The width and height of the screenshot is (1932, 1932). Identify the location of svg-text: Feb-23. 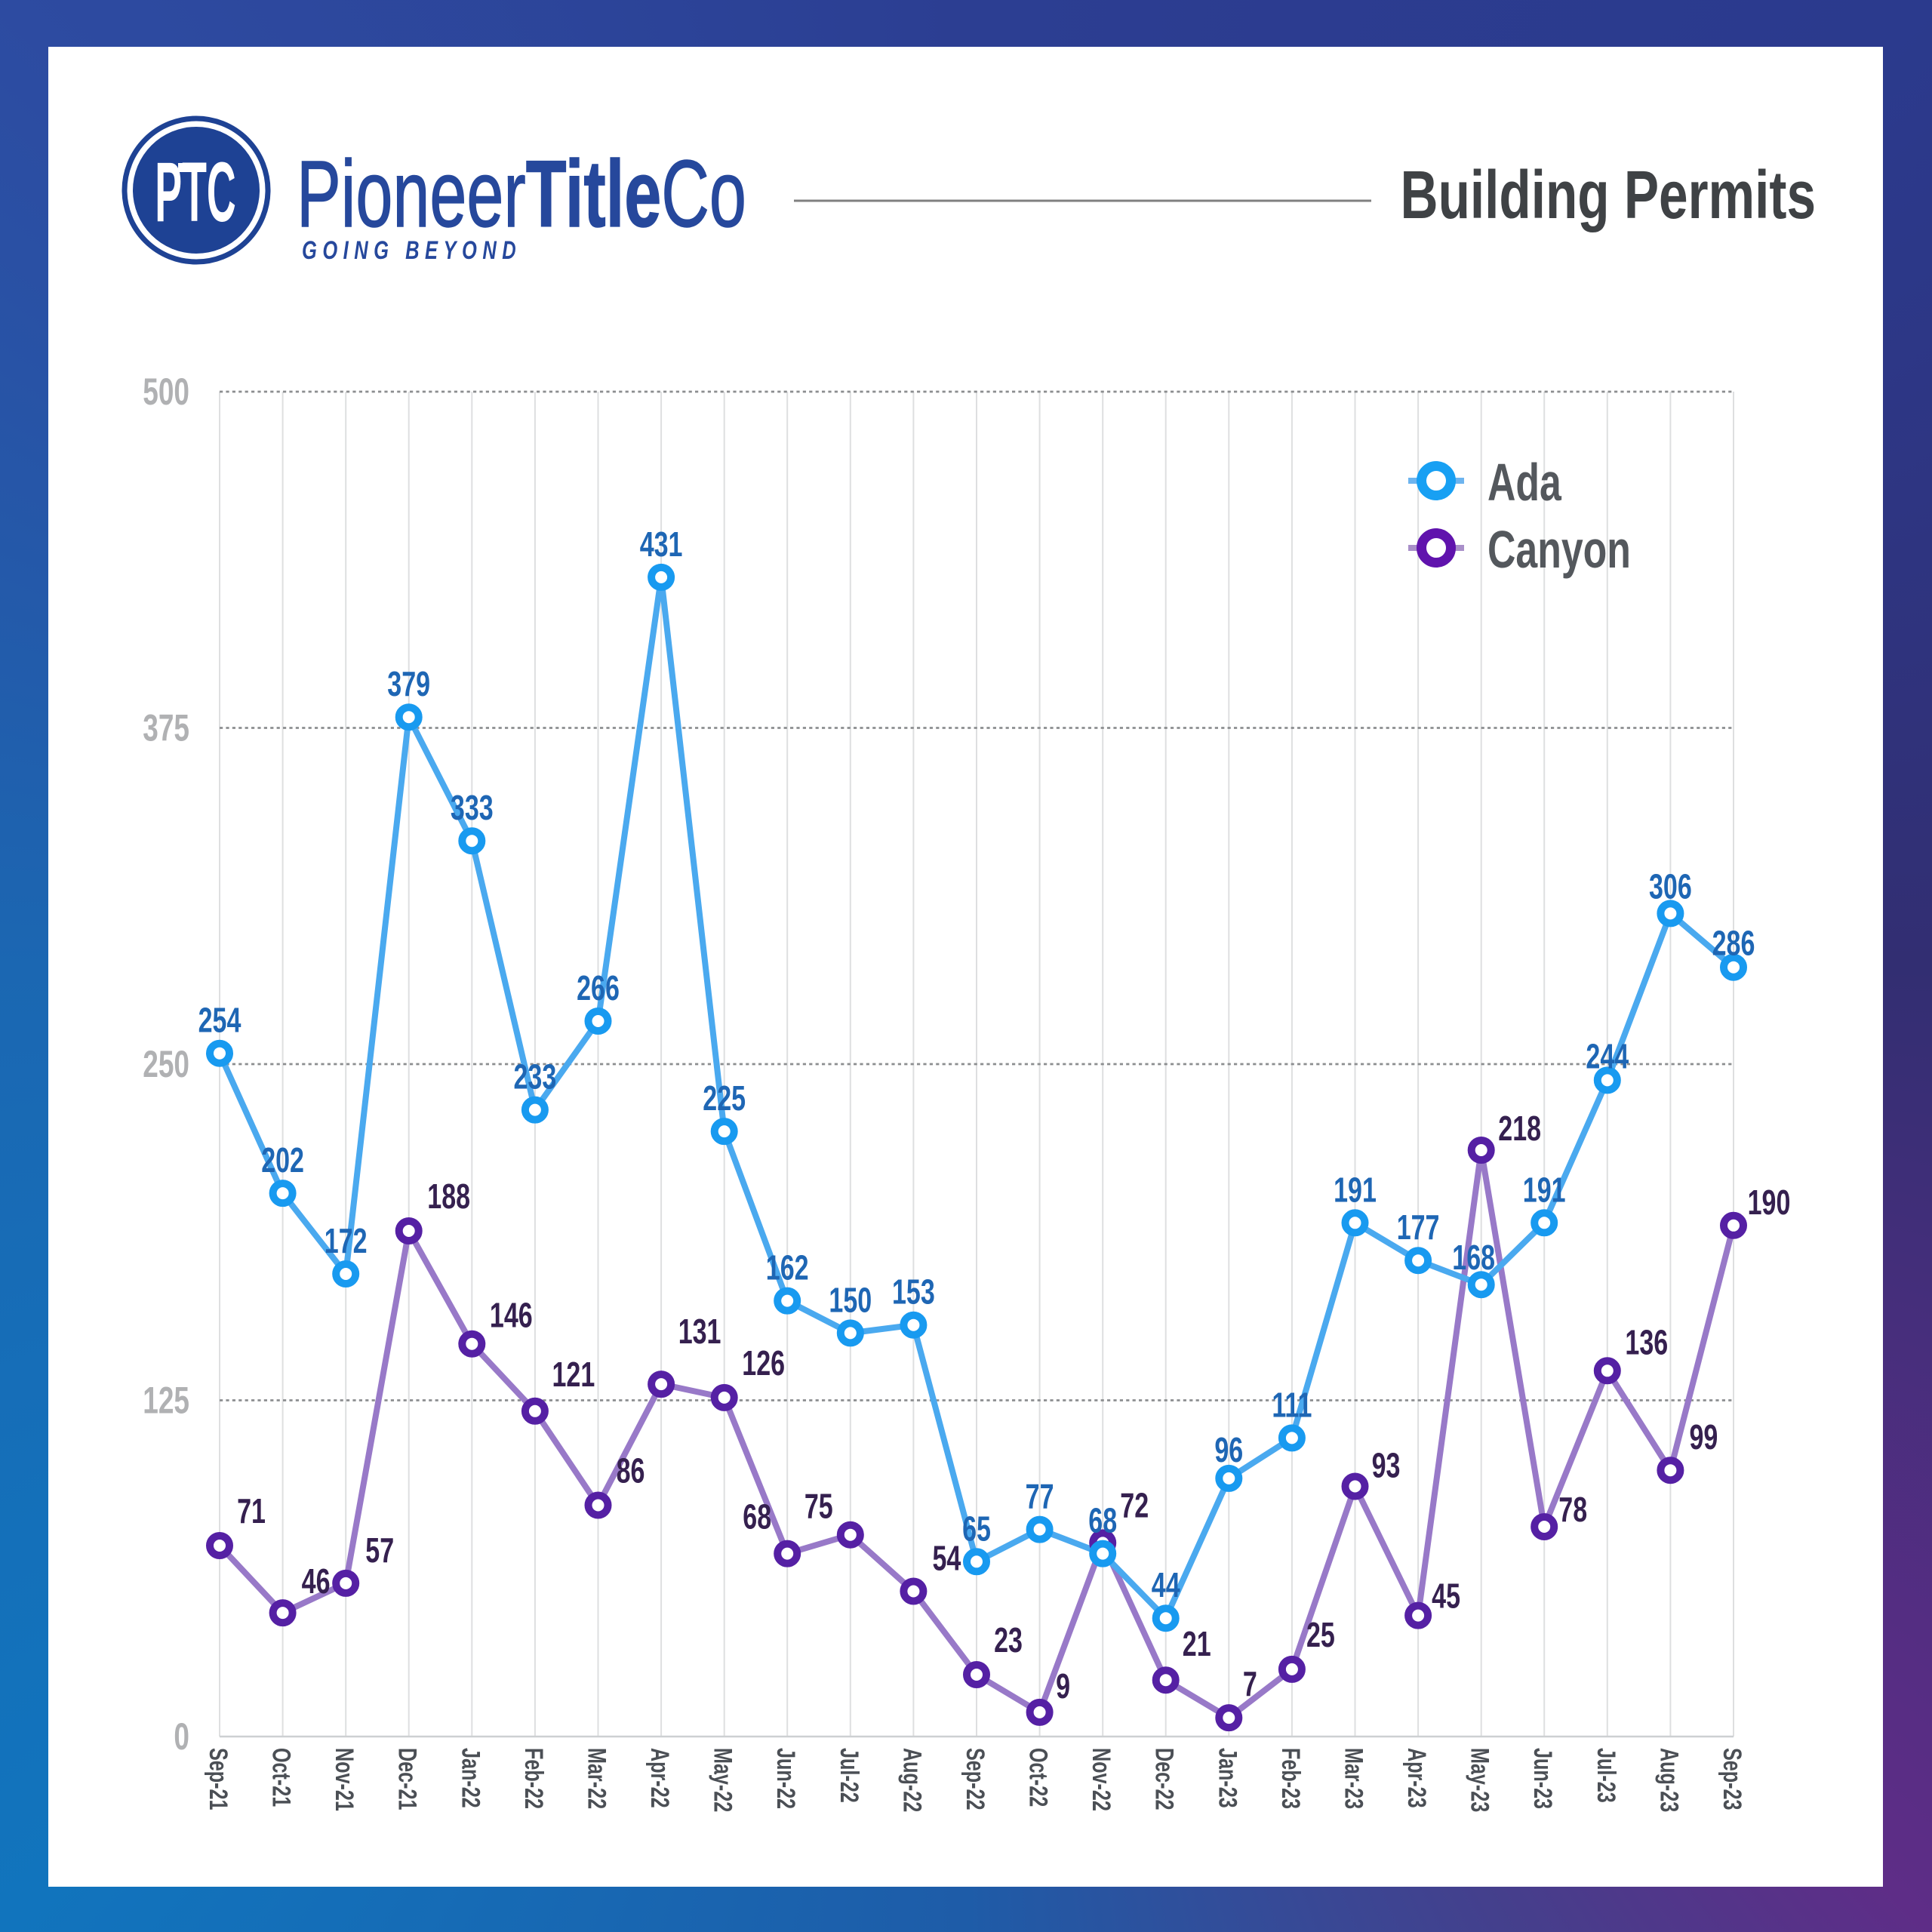
(1290, 1778).